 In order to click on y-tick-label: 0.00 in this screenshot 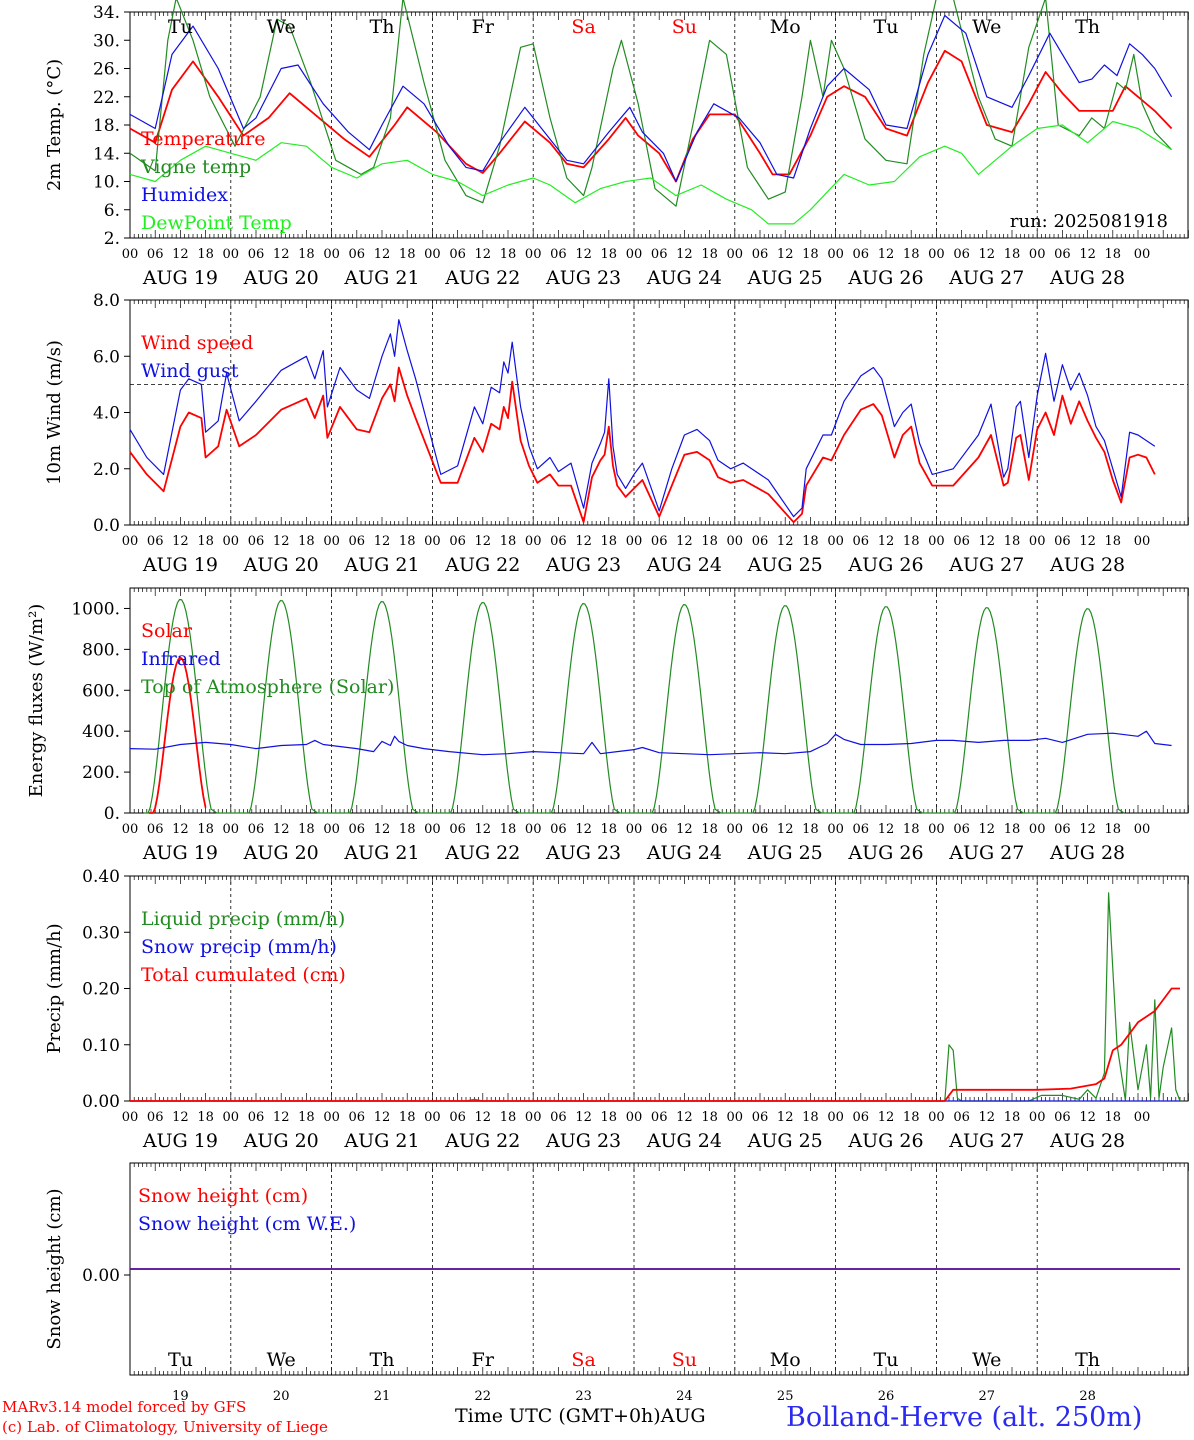, I will do `click(101, 1102)`.